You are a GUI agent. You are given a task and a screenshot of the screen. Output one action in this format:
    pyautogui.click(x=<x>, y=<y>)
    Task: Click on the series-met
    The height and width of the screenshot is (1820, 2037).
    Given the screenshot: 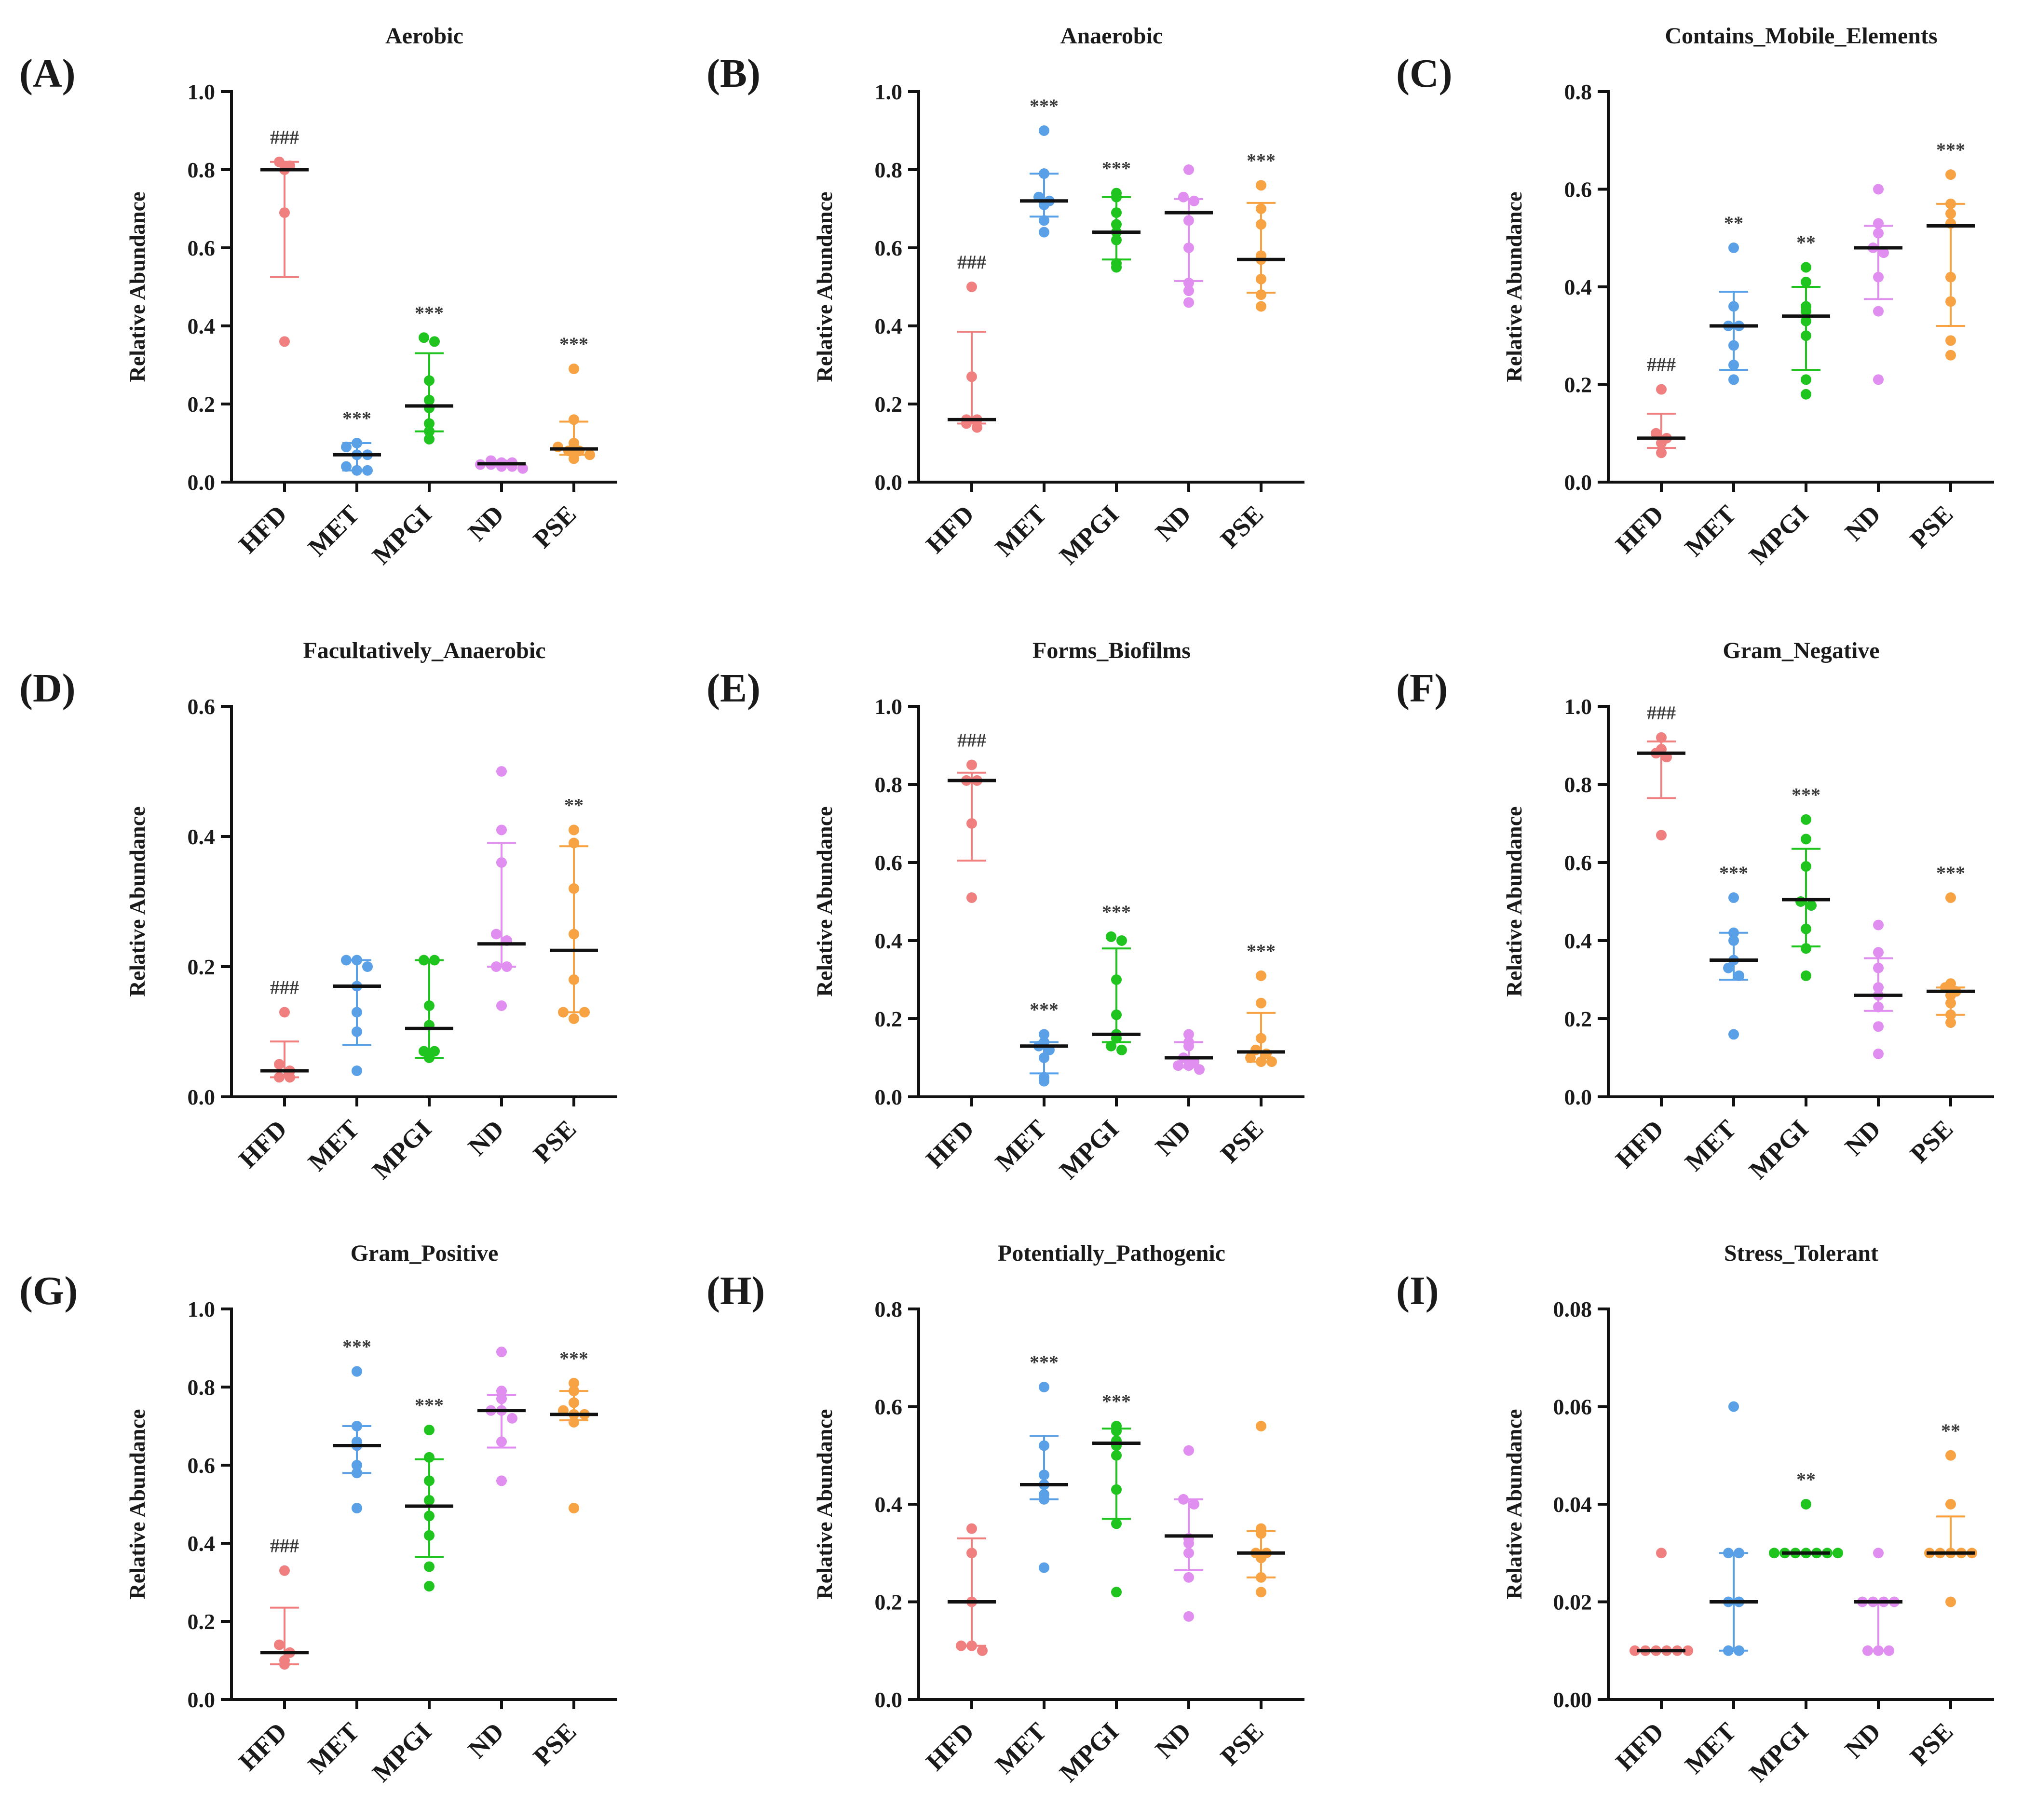 What is the action you would take?
    pyautogui.click(x=1734, y=1529)
    